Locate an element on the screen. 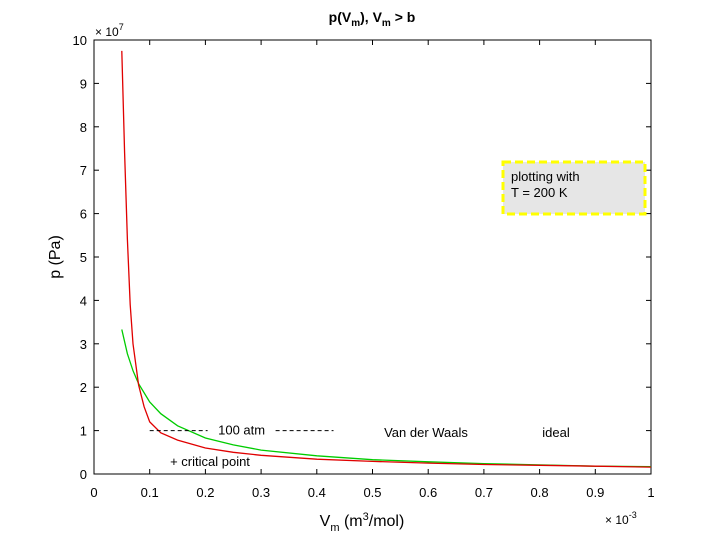 This screenshot has width=720, height=540. x-tick-labels: 0 0.1 0.2 0.3 0.4 0.5 0.6 0.7 0.8 0.9 1 is located at coordinates (372, 492).